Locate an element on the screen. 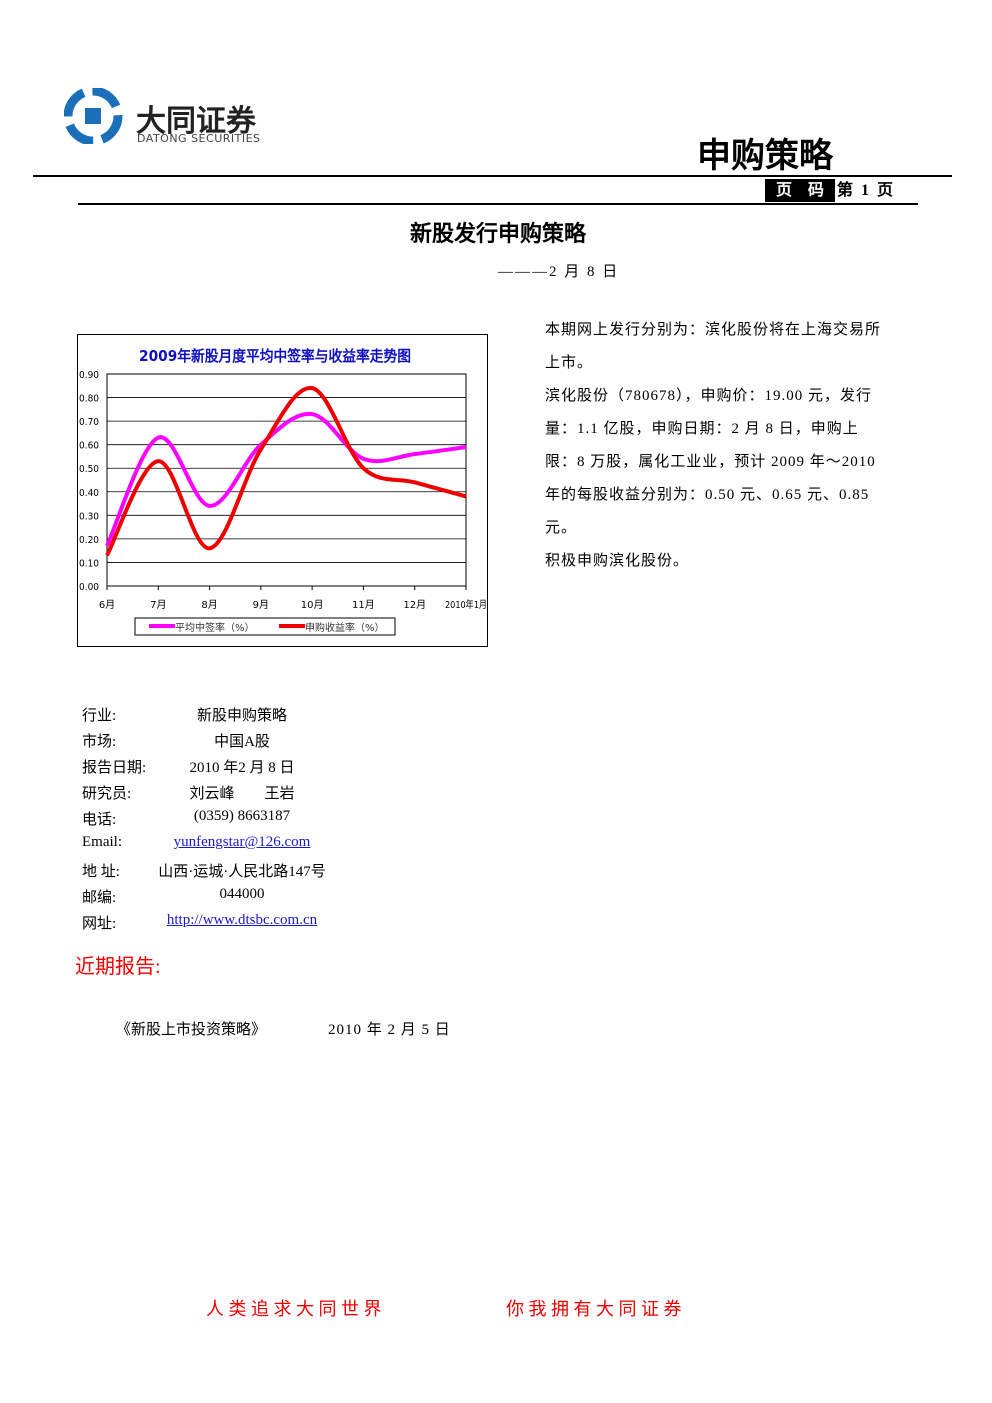  info-label: Email: is located at coordinates (102, 842).